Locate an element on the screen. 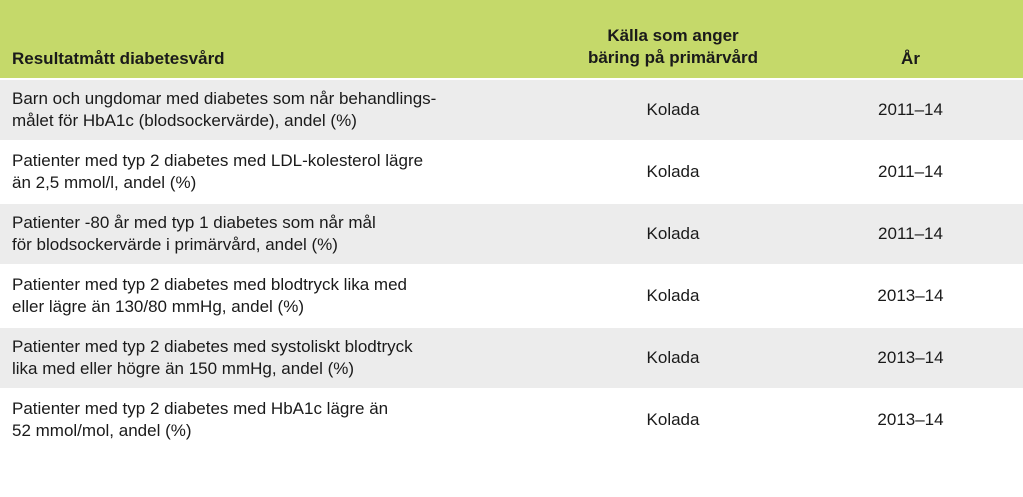 The height and width of the screenshot is (497, 1023). header-year: År is located at coordinates (910, 58).